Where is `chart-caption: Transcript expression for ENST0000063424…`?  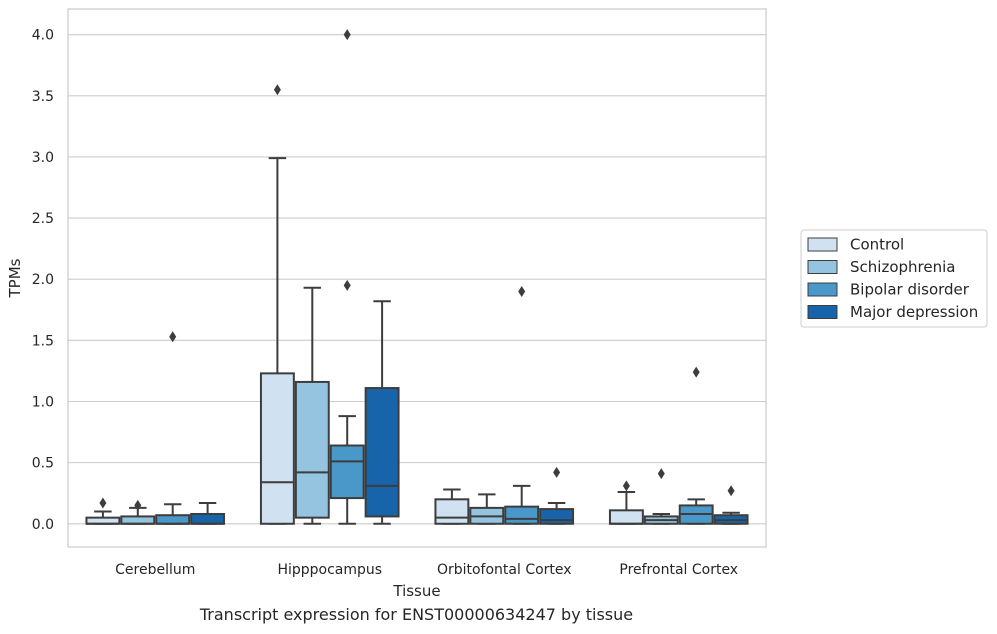 chart-caption: Transcript expression for ENST0000063424… is located at coordinates (416, 614).